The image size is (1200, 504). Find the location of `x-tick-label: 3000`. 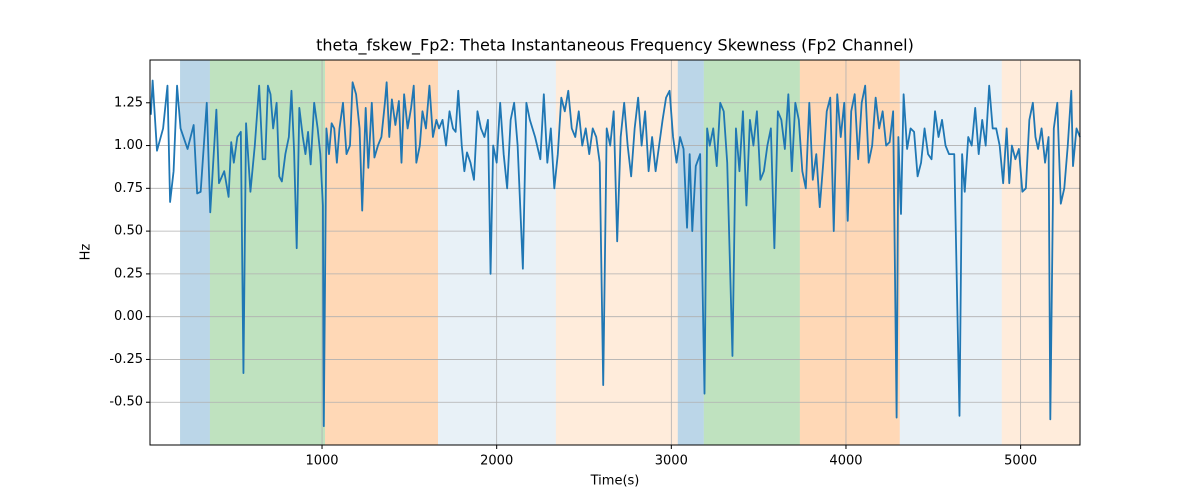

x-tick-label: 3000 is located at coordinates (671, 461).